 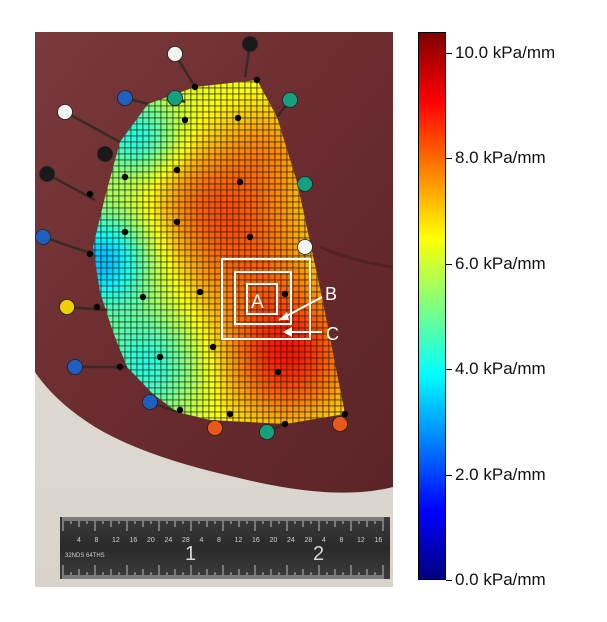 I want to click on colorbar-tick, so click(x=449, y=580).